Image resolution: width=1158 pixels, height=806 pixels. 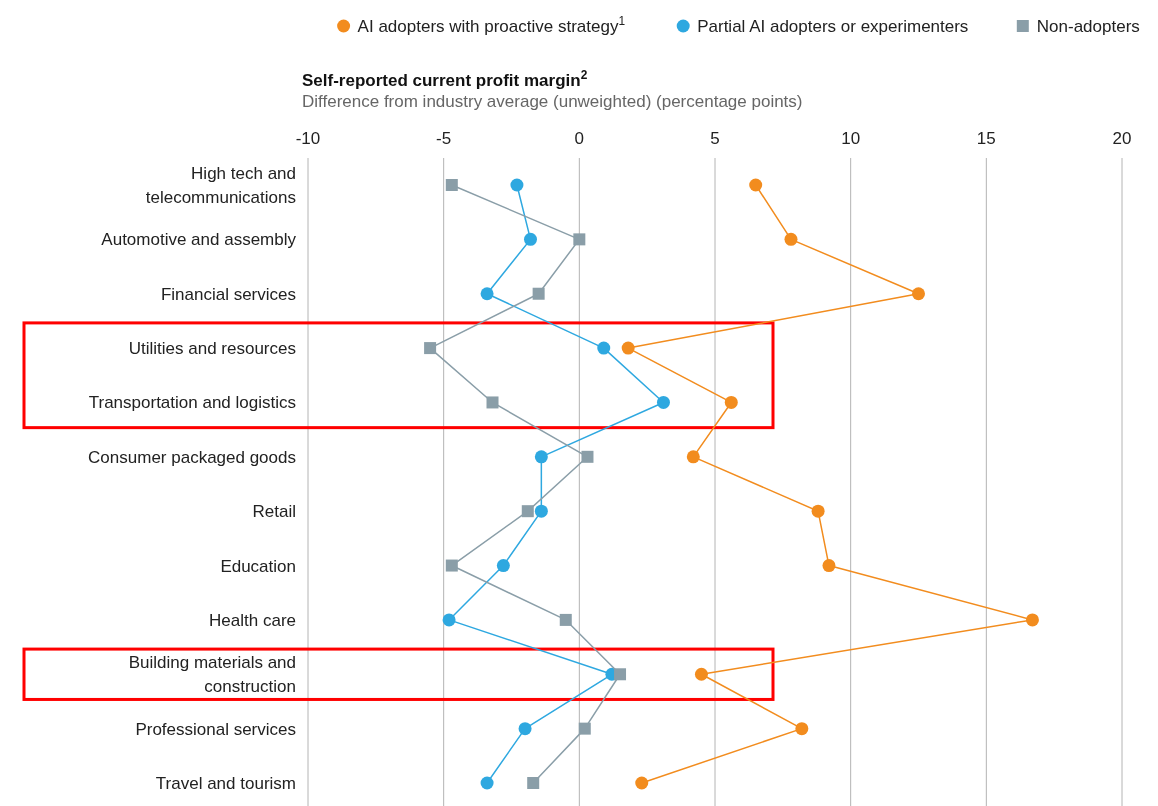 What do you see at coordinates (258, 566) in the screenshot?
I see `y-tick-label: Education` at bounding box center [258, 566].